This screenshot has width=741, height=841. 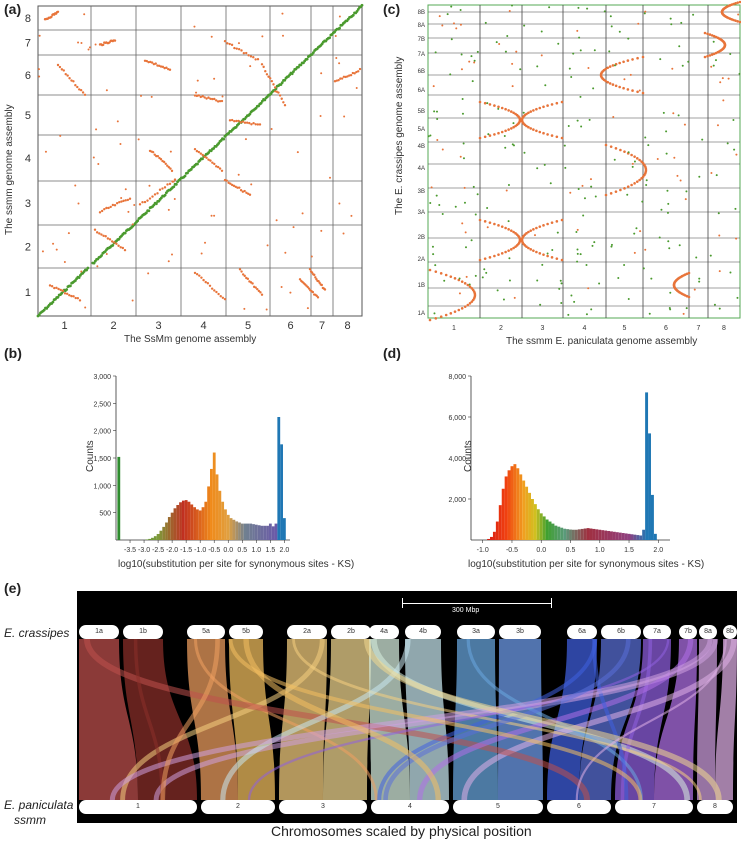 I want to click on x-tick-label: -1.0, so click(x=200, y=550).